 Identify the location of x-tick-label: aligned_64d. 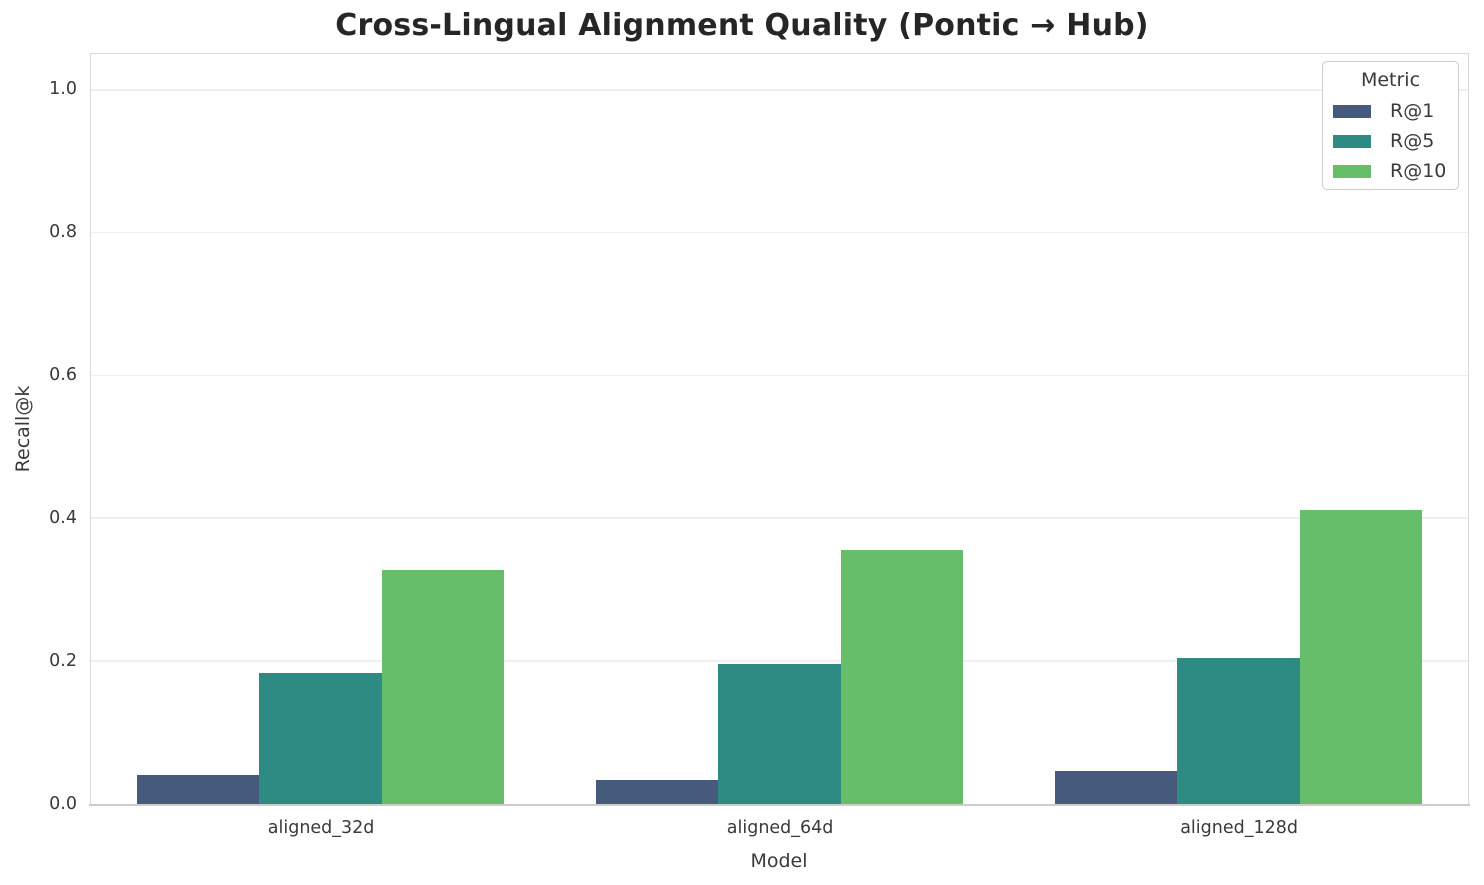
(780, 828).